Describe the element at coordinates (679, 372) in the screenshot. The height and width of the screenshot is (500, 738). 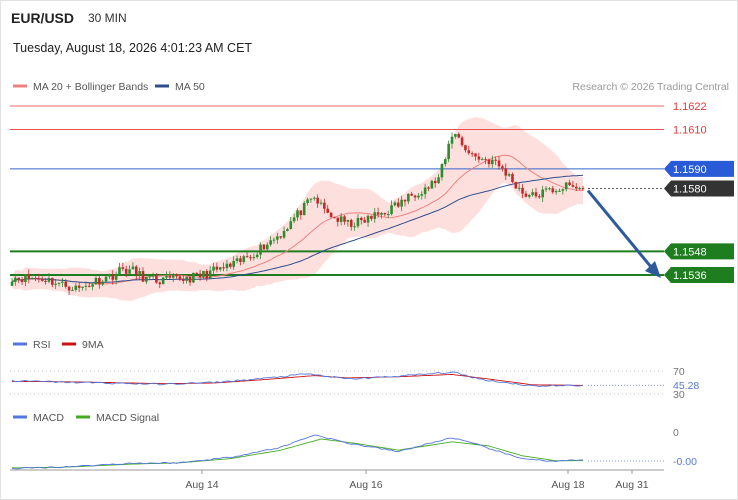
I see `rsi-tick-label: 70` at that location.